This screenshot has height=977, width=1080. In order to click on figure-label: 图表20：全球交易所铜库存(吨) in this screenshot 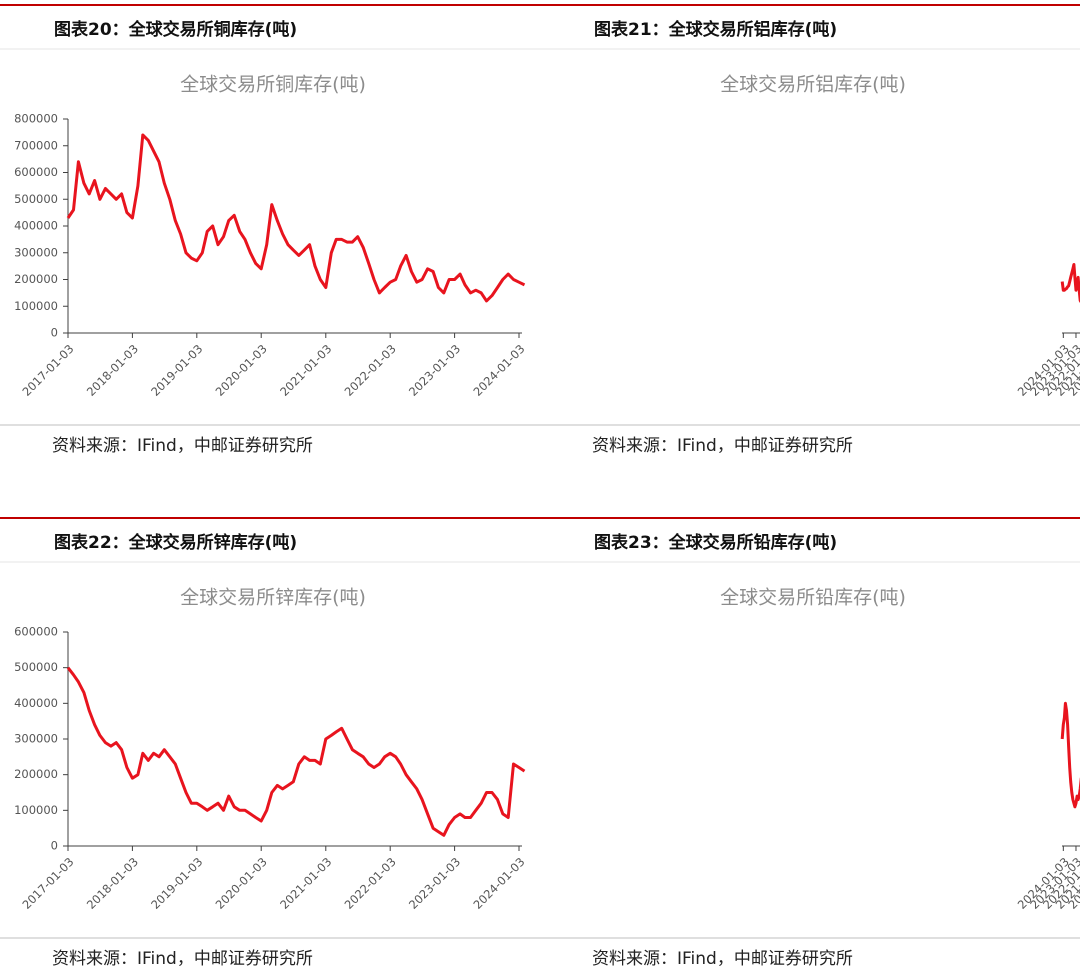, I will do `click(175, 29)`.